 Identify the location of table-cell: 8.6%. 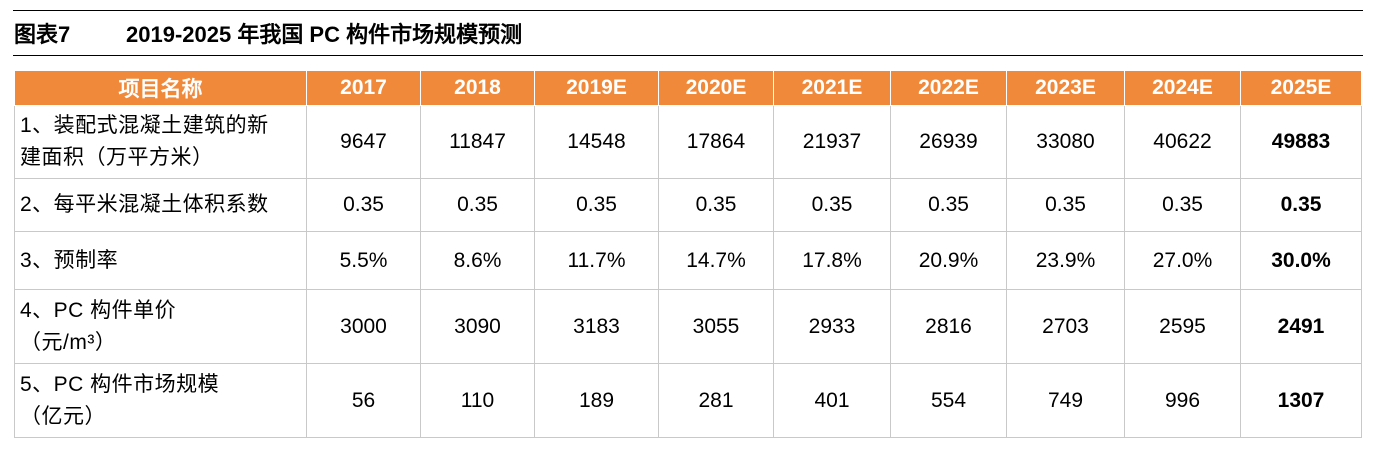
(477, 260).